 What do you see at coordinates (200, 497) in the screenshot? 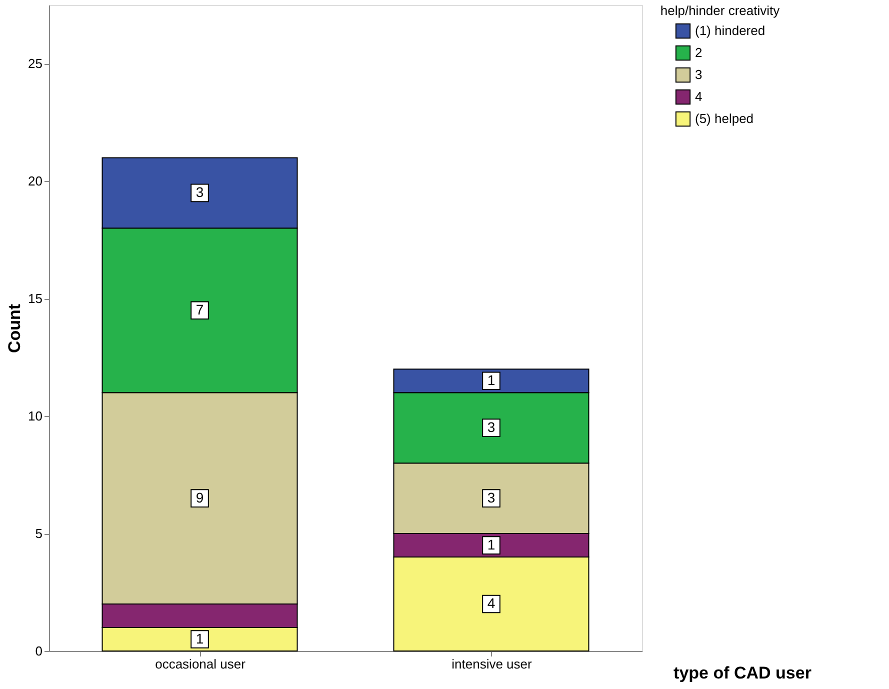
I see `data-label: 9` at bounding box center [200, 497].